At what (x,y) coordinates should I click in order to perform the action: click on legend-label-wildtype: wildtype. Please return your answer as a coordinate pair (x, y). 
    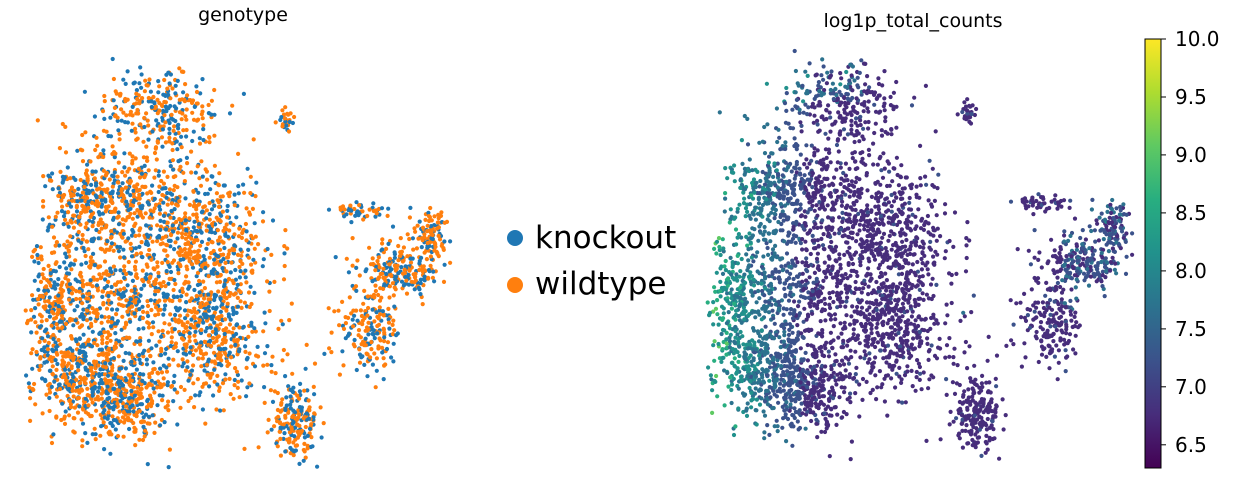
    Looking at the image, I should click on (601, 284).